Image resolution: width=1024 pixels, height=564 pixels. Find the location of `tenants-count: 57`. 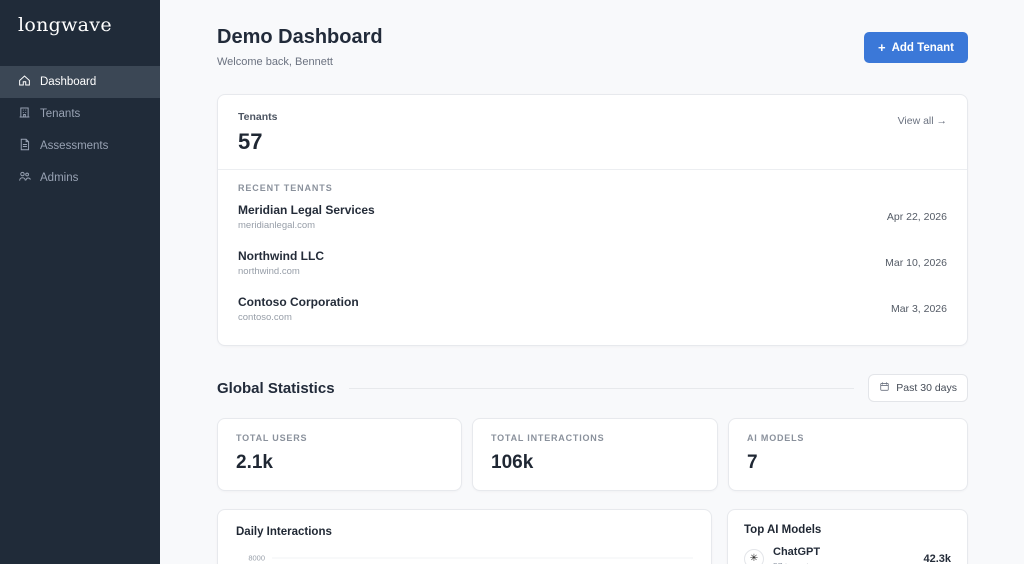

tenants-count: 57 is located at coordinates (250, 141).